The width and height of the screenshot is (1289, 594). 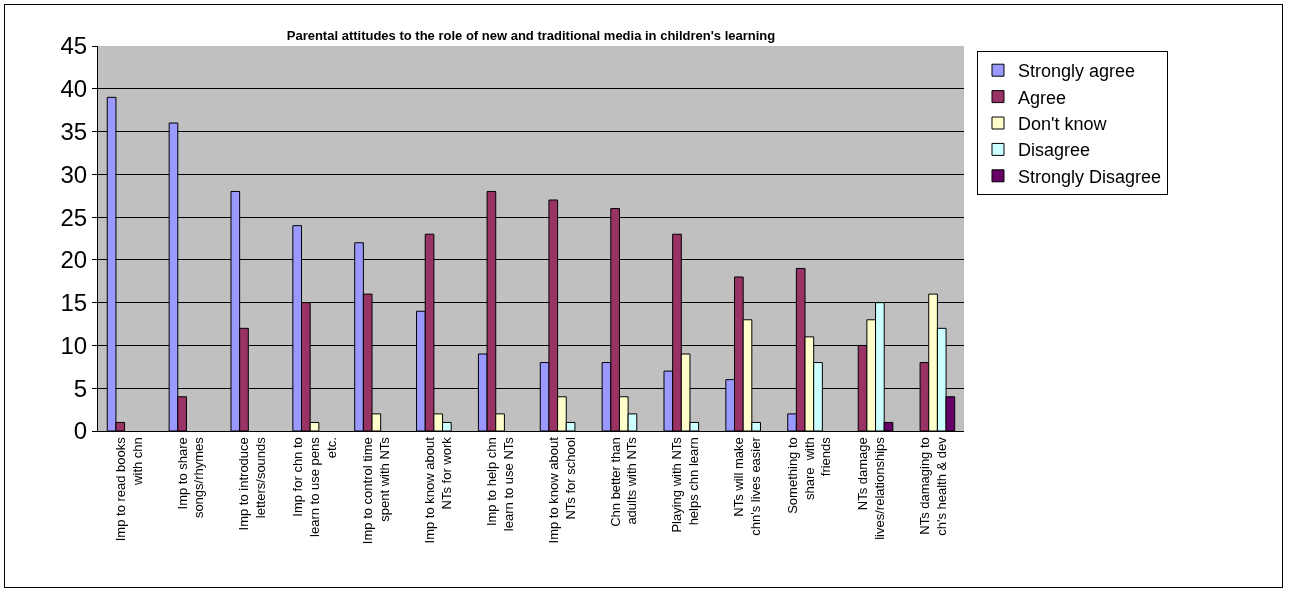 I want to click on y-tick-label: 20, so click(x=74, y=260).